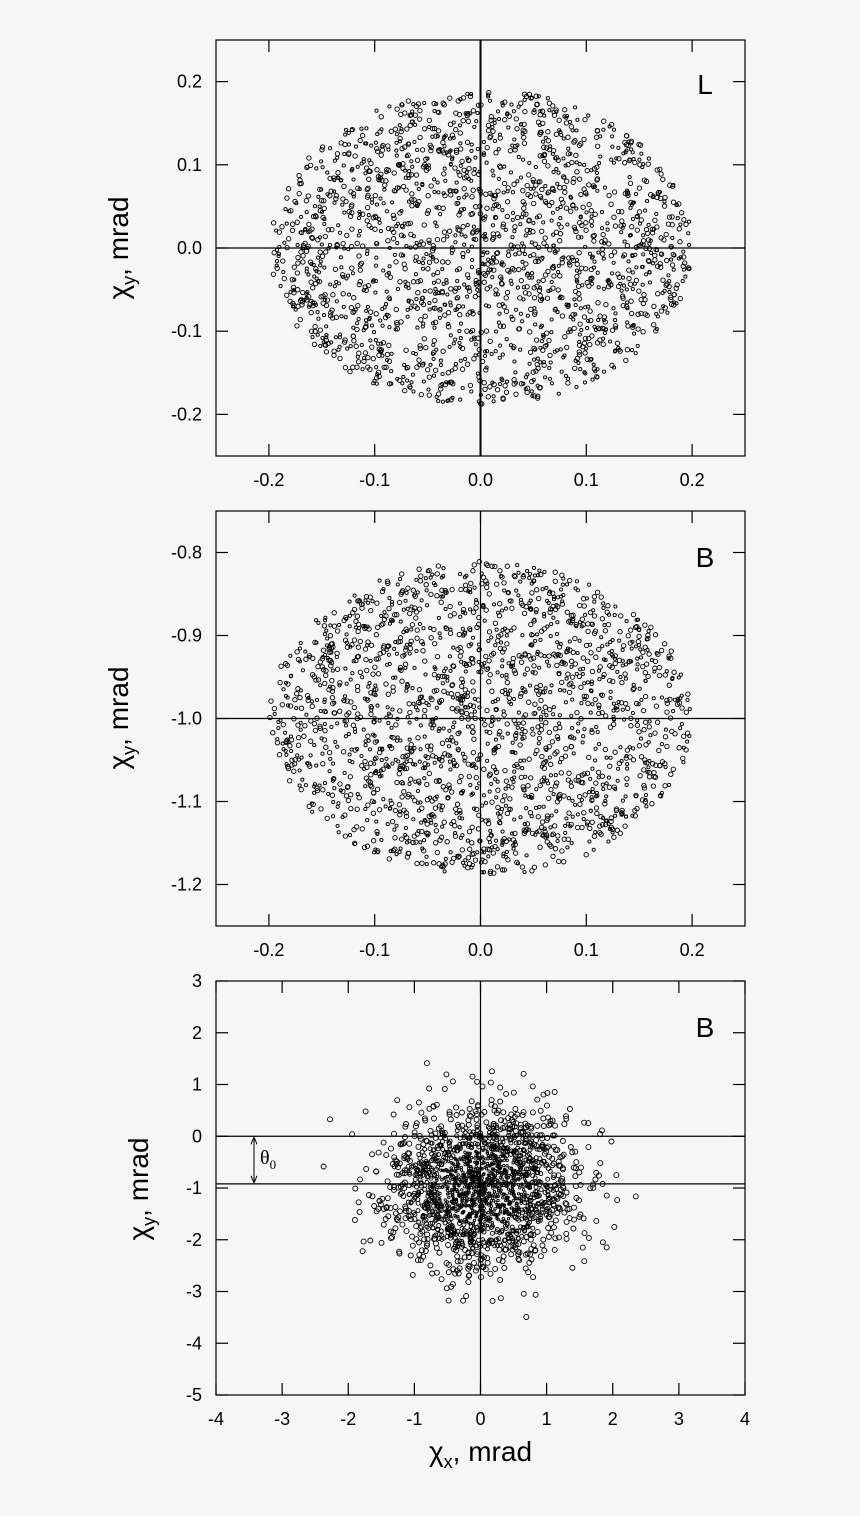 The height and width of the screenshot is (1516, 860). I want to click on y-axis-title-rest: , mrad, so click(118, 705).